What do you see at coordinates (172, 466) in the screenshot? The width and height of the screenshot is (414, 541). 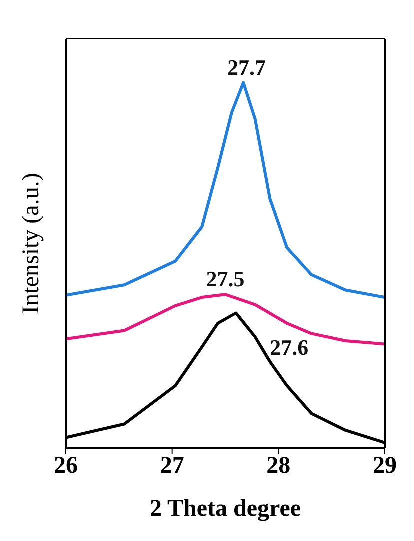 I see `x-tick-label: 27` at bounding box center [172, 466].